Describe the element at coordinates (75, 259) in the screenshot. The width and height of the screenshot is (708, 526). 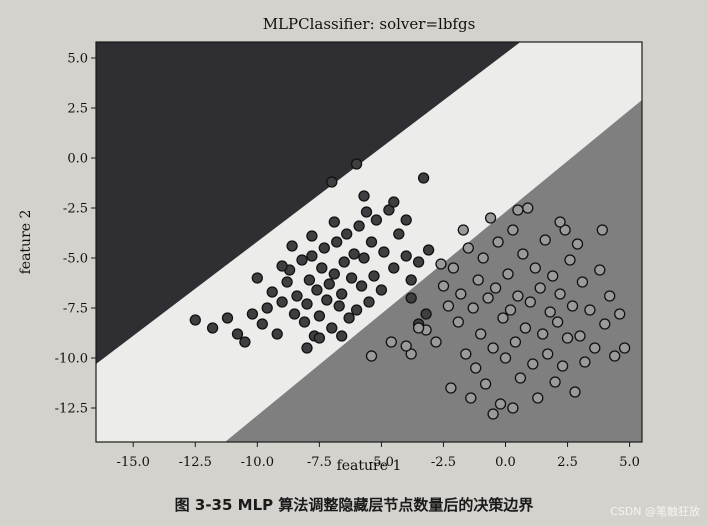
I see `y-tick-label: -5.0` at that location.